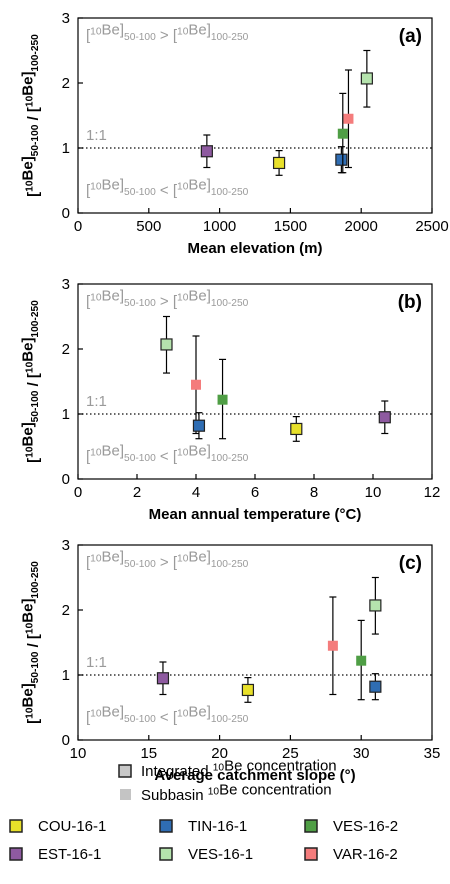 This screenshot has width=450, height=884. What do you see at coordinates (254, 775) in the screenshot?
I see `x-axis-label: Average catchment slope (°)` at bounding box center [254, 775].